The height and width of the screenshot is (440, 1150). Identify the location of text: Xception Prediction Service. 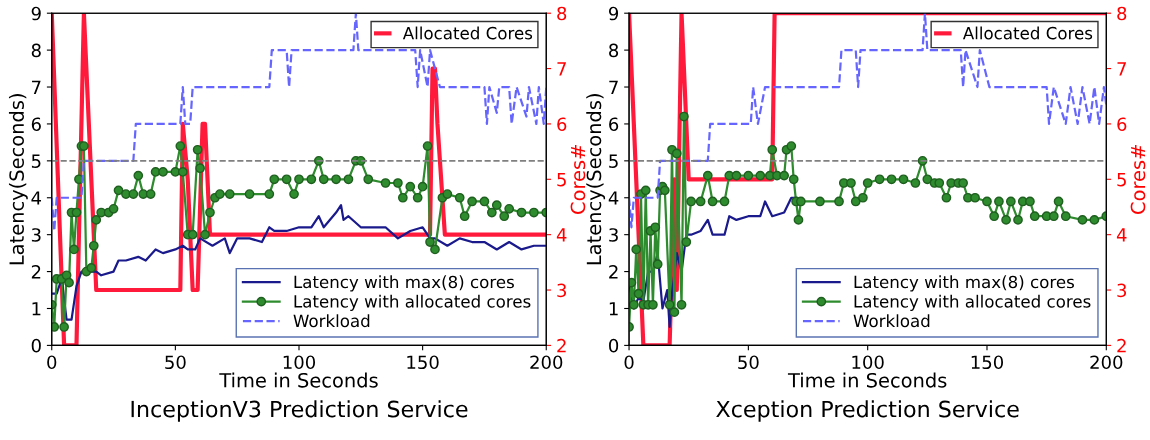
(867, 411).